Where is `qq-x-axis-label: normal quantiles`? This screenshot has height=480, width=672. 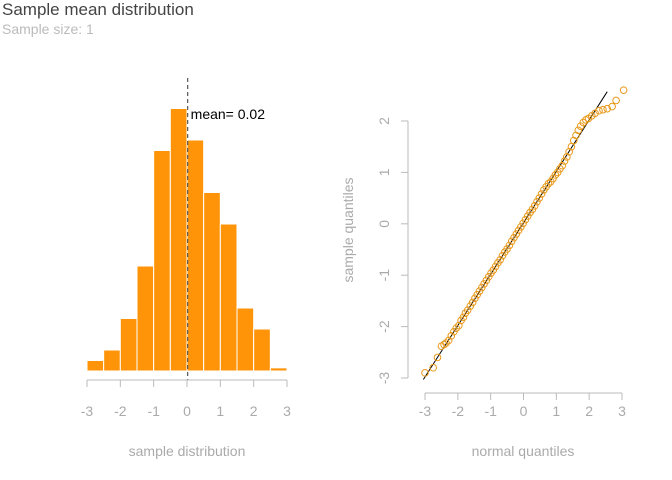 qq-x-axis-label: normal quantiles is located at coordinates (523, 451).